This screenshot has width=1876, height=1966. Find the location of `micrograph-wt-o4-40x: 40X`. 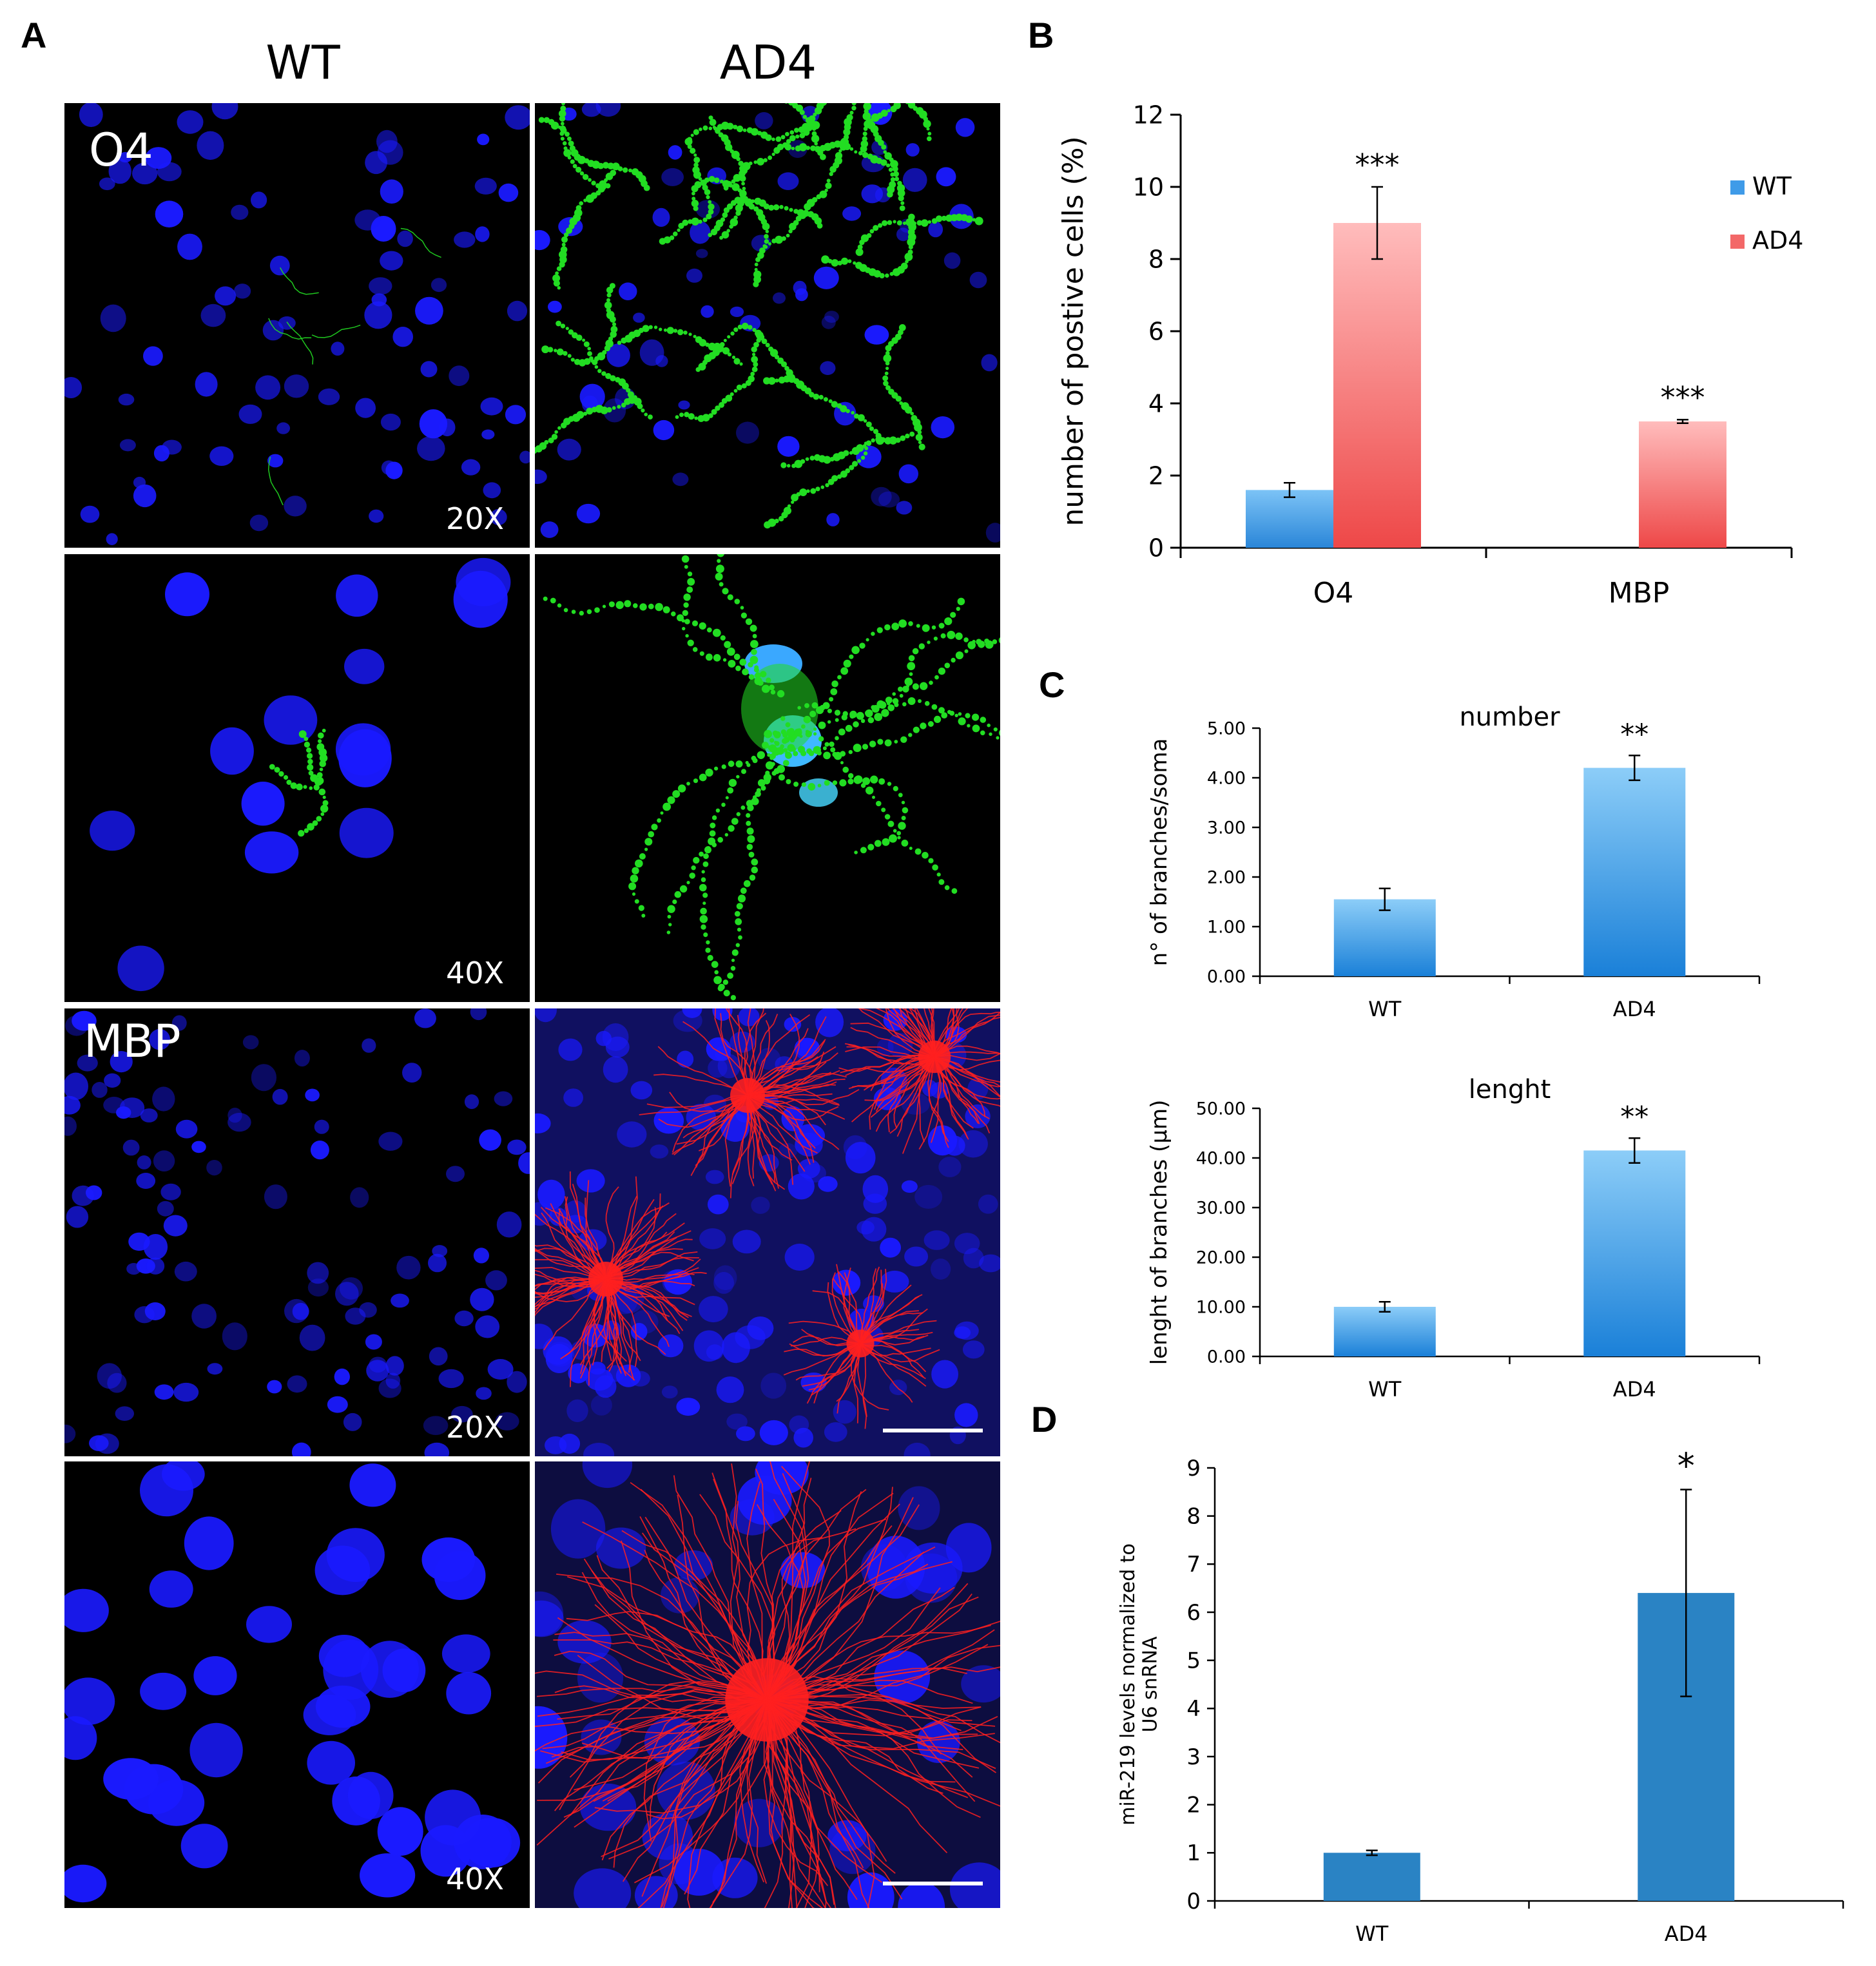

micrograph-wt-o4-40x: 40X is located at coordinates (297, 778).